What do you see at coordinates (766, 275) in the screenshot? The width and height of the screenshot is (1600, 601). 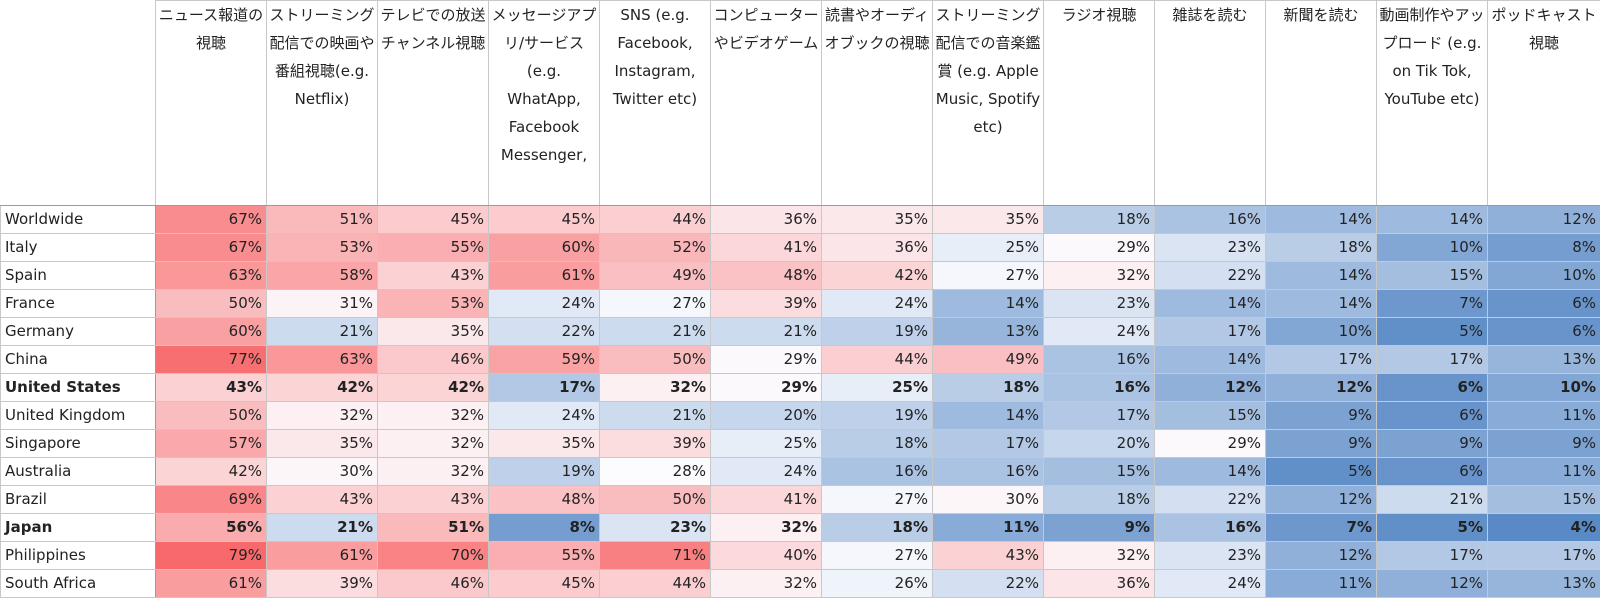 I see `heatmap-cell: 48%` at bounding box center [766, 275].